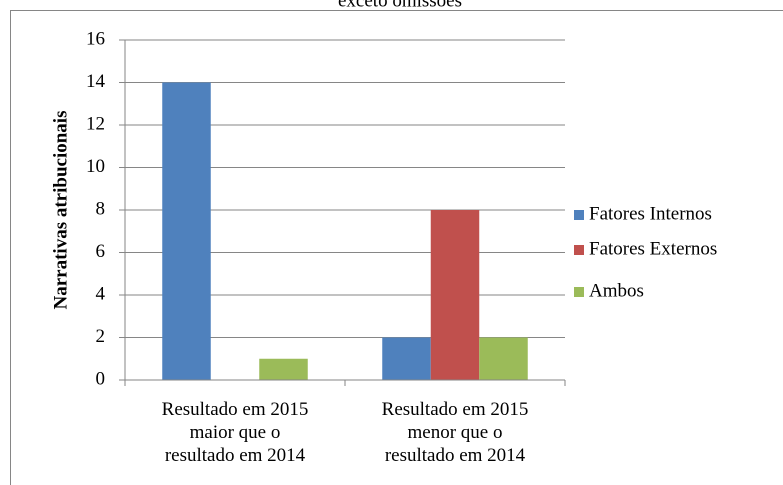 Image resolution: width=783 pixels, height=485 pixels. Describe the element at coordinates (60, 210) in the screenshot. I see `y-axis-label: Narrativas atribucionais` at that location.